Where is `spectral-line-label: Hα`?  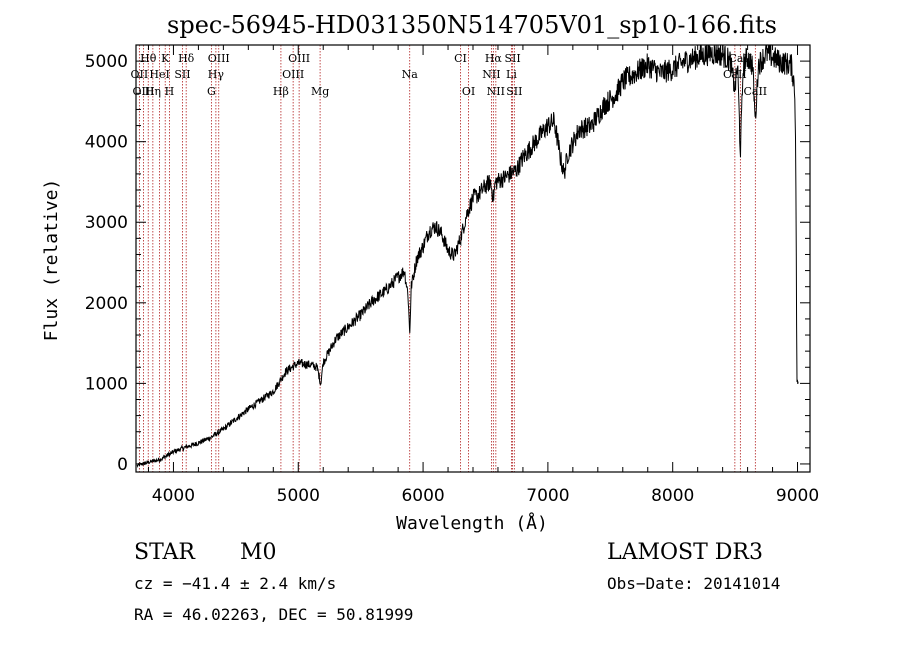 spectral-line-label: Hα is located at coordinates (494, 58).